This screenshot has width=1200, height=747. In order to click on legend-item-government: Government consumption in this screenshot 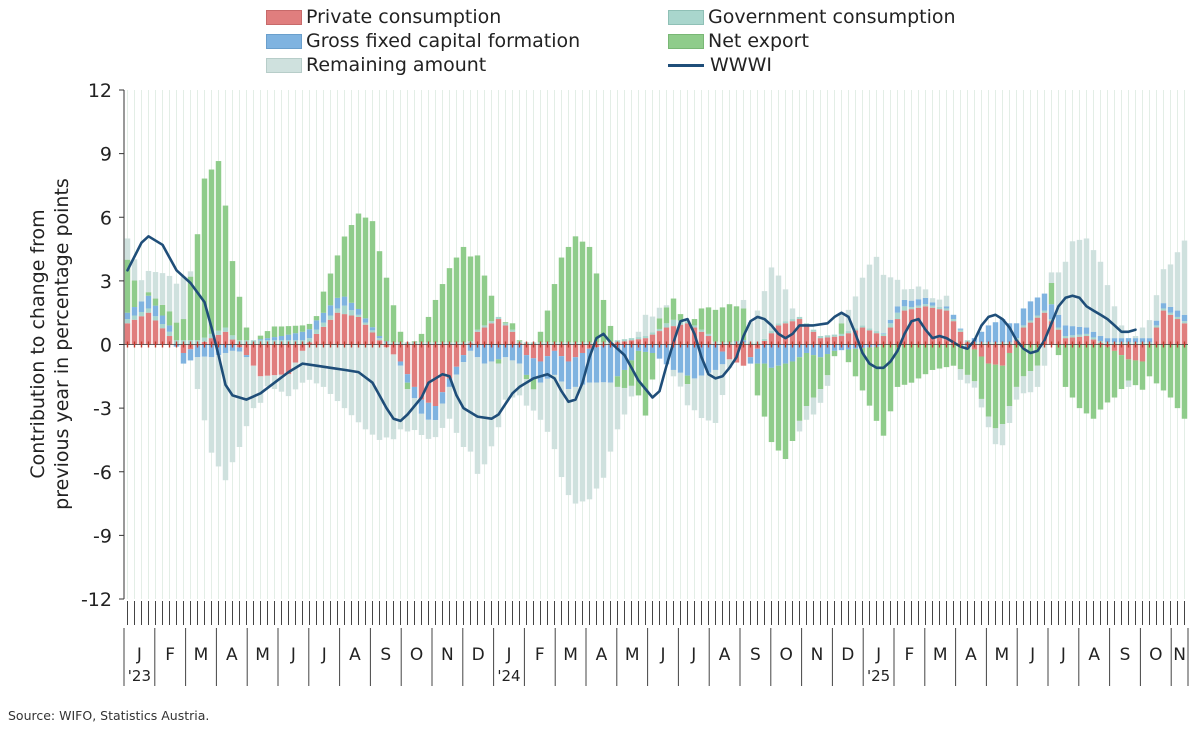, I will do `click(812, 17)`.